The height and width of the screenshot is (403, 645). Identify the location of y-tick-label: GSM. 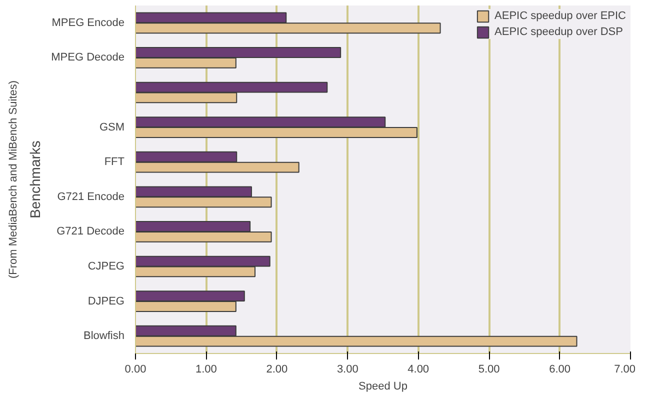
(112, 127).